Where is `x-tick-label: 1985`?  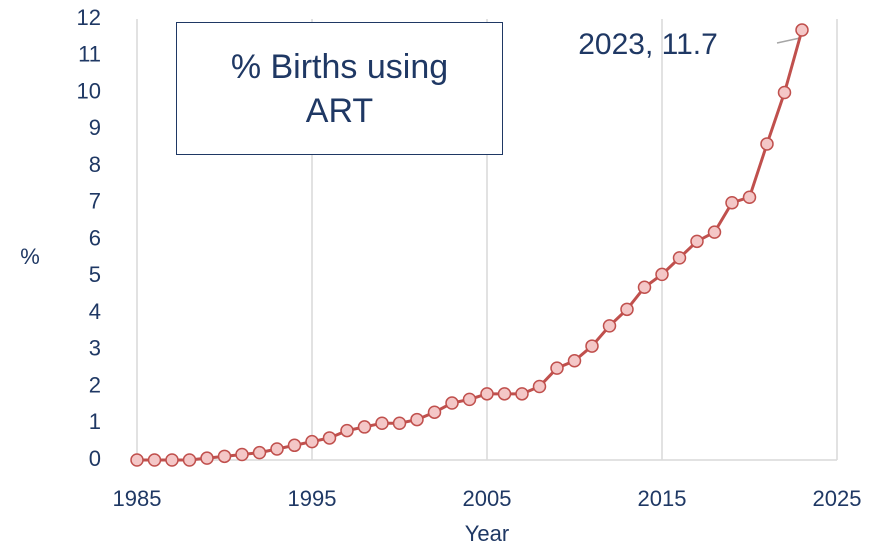
x-tick-label: 1985 is located at coordinates (137, 498).